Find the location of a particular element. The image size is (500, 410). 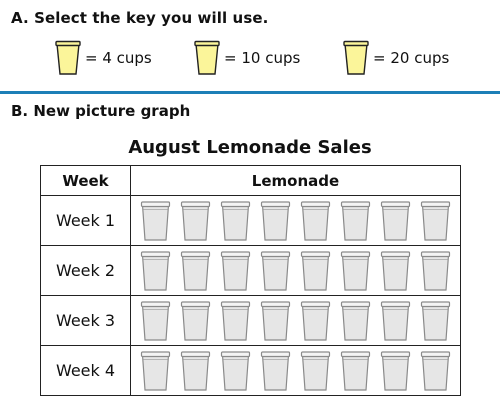

key-option-10-cups: = 10 cups is located at coordinates (247, 58).